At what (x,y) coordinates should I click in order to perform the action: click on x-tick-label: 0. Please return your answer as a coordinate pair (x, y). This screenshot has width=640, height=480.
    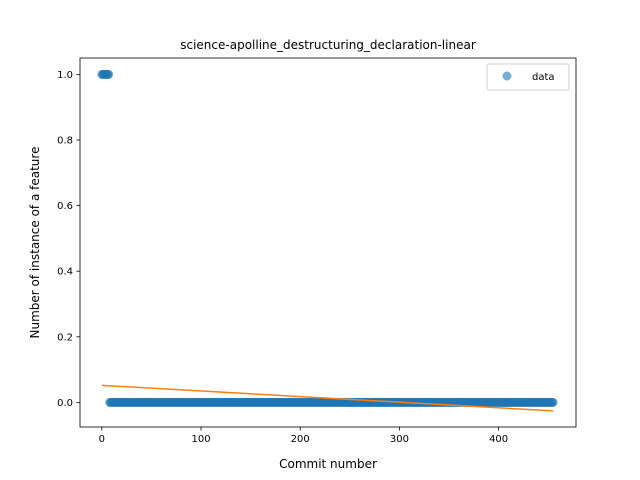
    Looking at the image, I should click on (102, 439).